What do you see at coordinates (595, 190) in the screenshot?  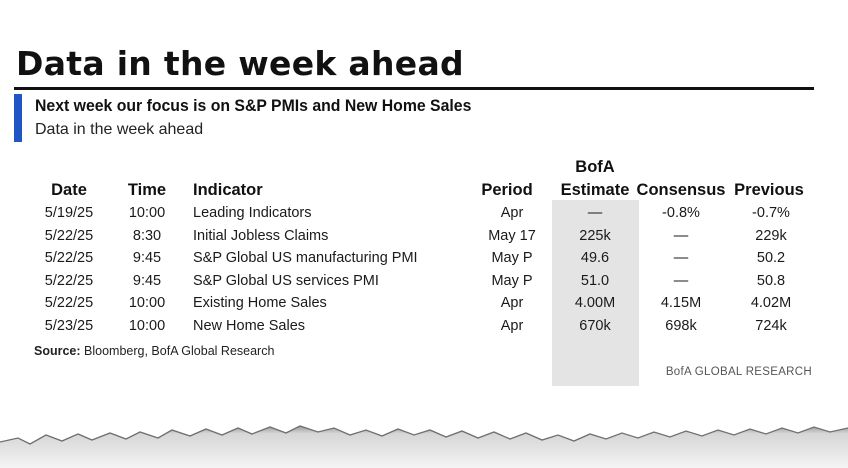 I see `header-estimate-line2: Estimate` at bounding box center [595, 190].